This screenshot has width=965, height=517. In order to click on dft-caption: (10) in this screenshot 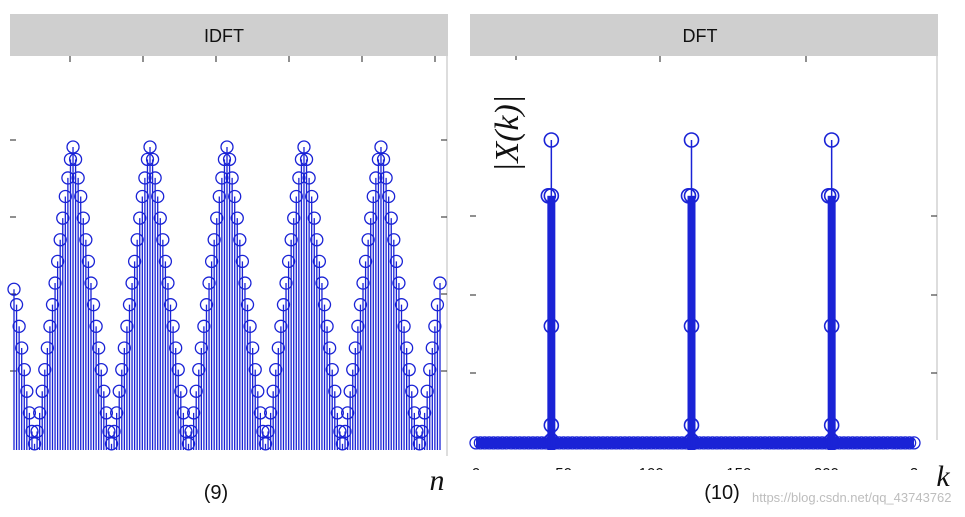, I will do `click(722, 493)`.